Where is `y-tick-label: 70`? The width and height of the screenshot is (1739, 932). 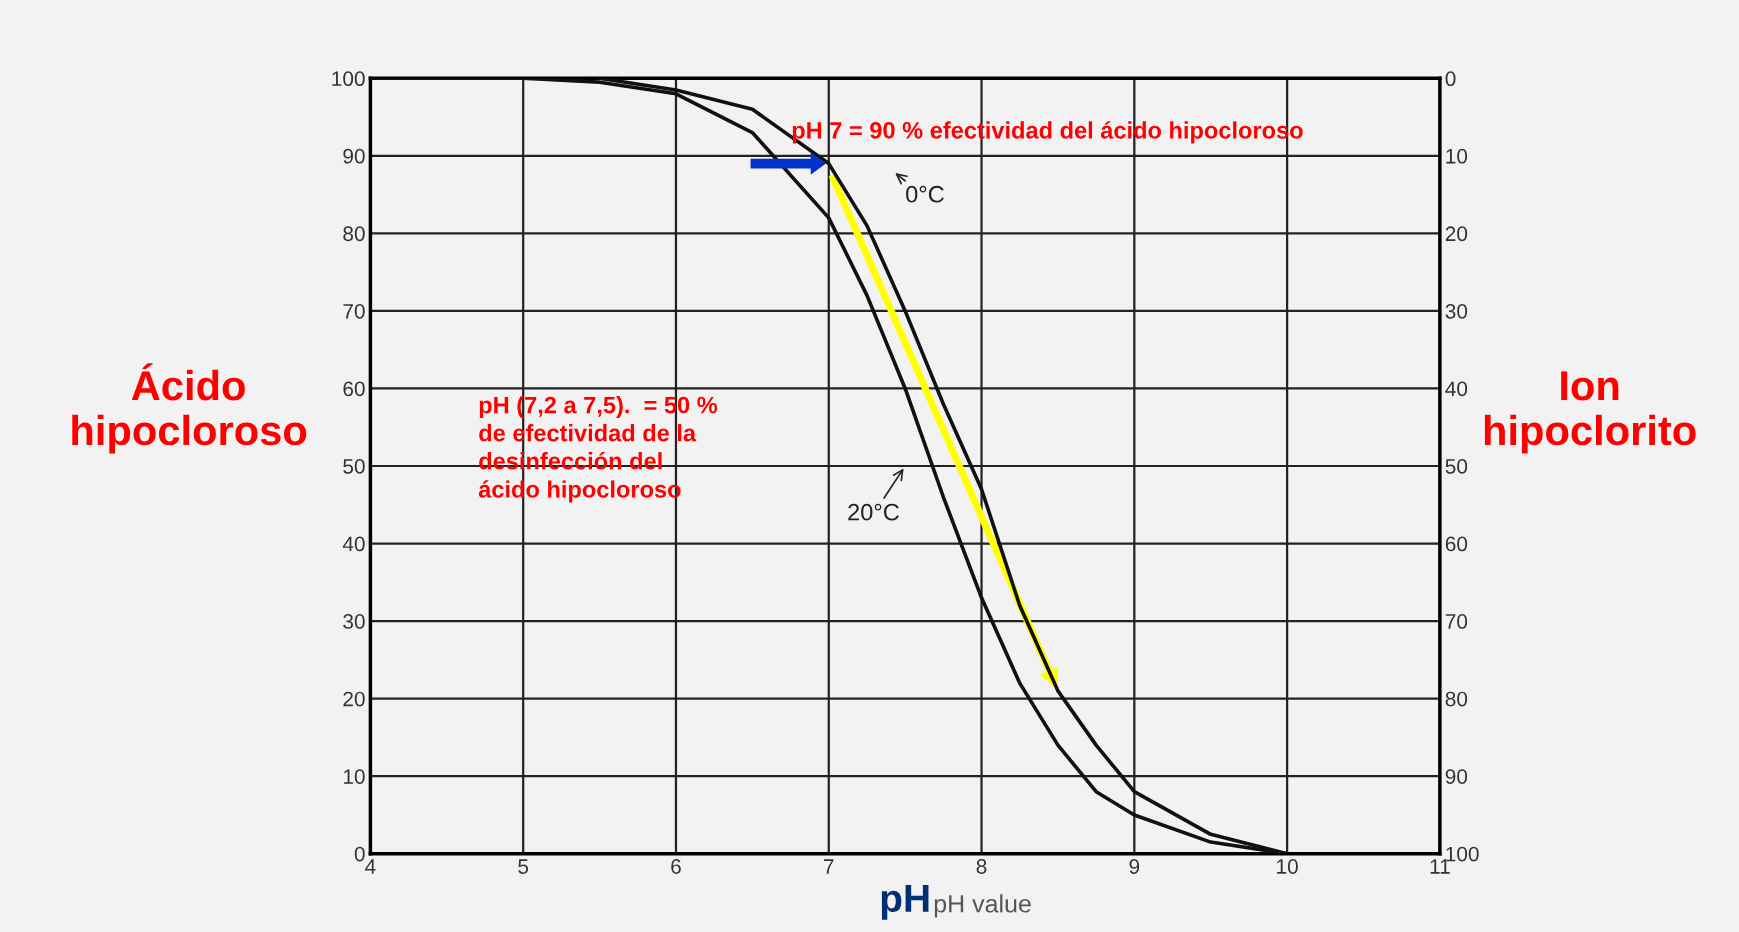
y-tick-label: 70 is located at coordinates (354, 311).